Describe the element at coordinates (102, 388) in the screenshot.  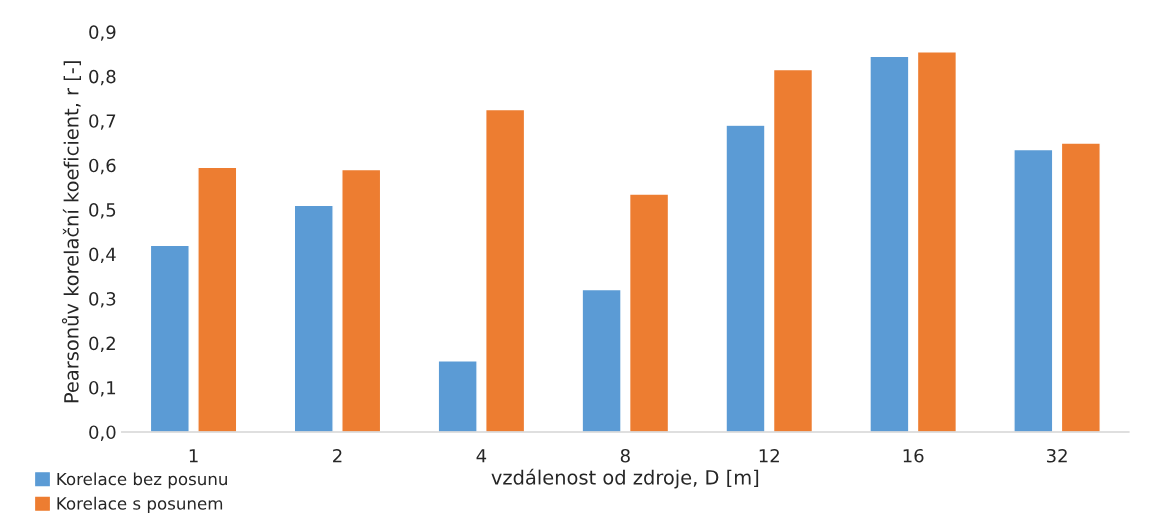
I see `y-tick-label: 0,1` at that location.